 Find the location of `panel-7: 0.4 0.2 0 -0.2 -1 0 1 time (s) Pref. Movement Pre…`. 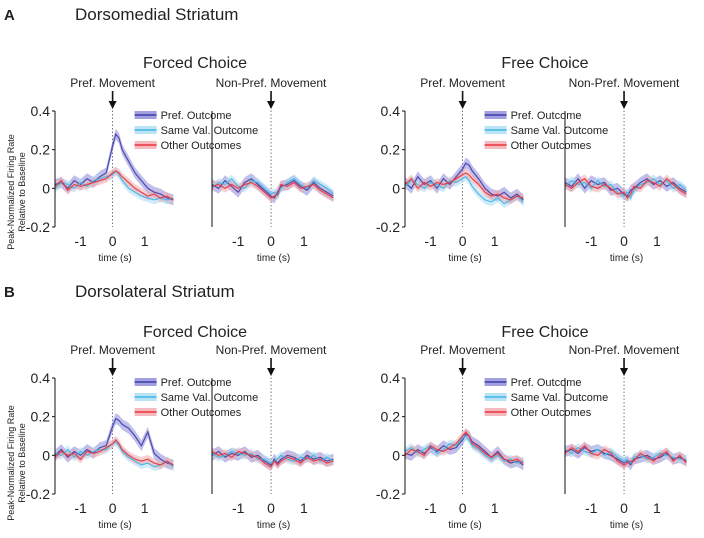

panel-7: 0.4 0.2 0 -0.2 -1 0 1 time (s) Pref. Movement Pre… is located at coordinates (492, 437).